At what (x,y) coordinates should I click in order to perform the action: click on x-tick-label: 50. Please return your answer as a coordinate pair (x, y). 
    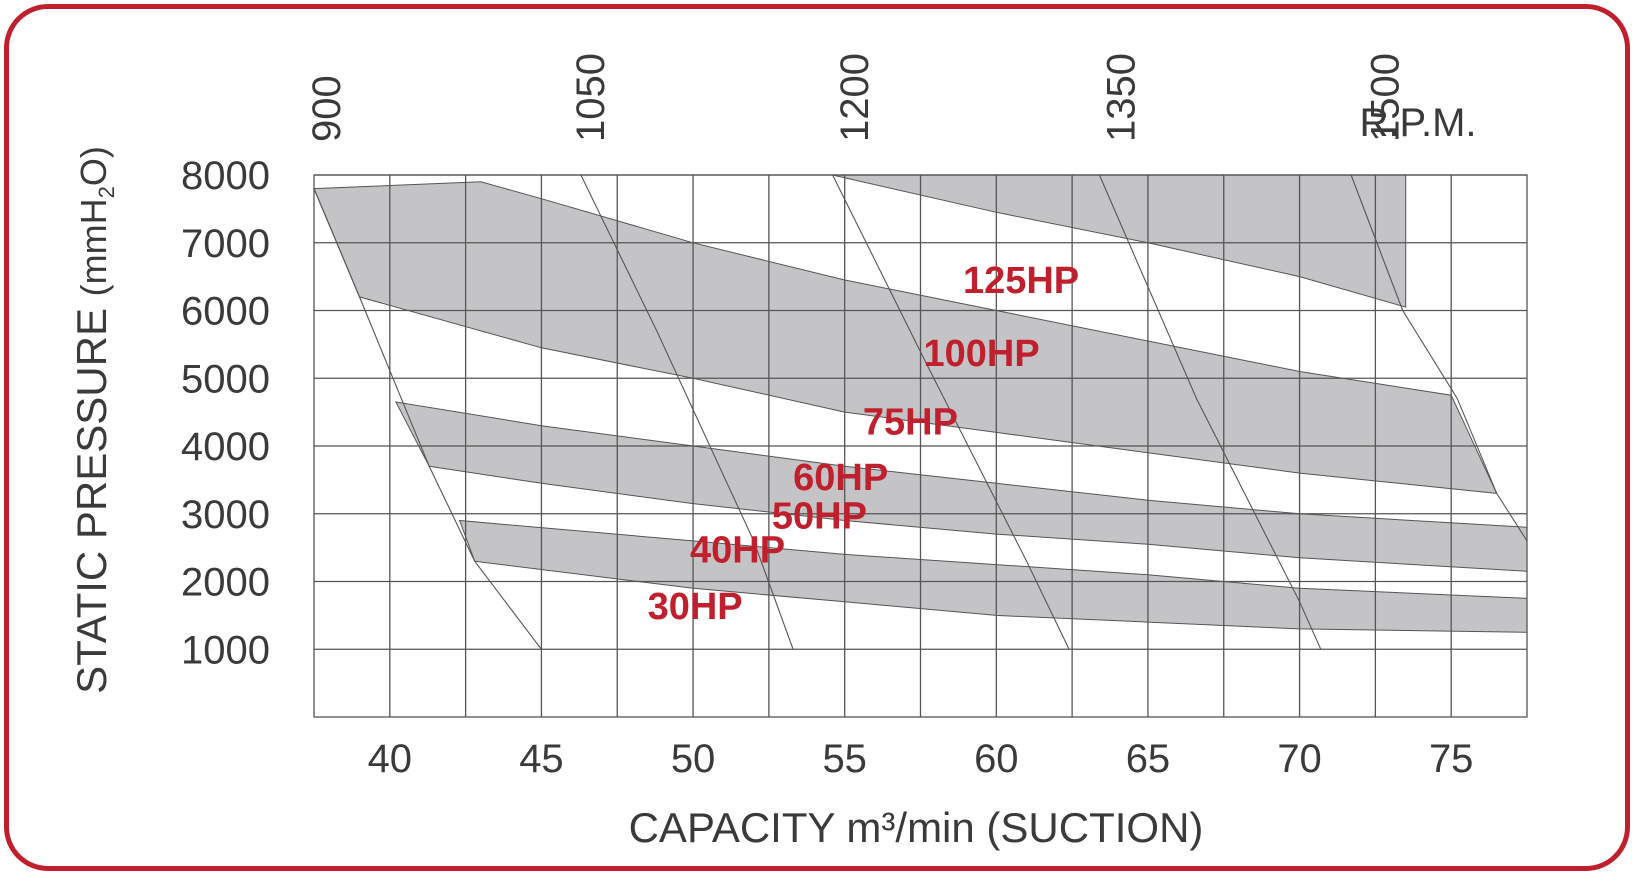
    Looking at the image, I should click on (693, 759).